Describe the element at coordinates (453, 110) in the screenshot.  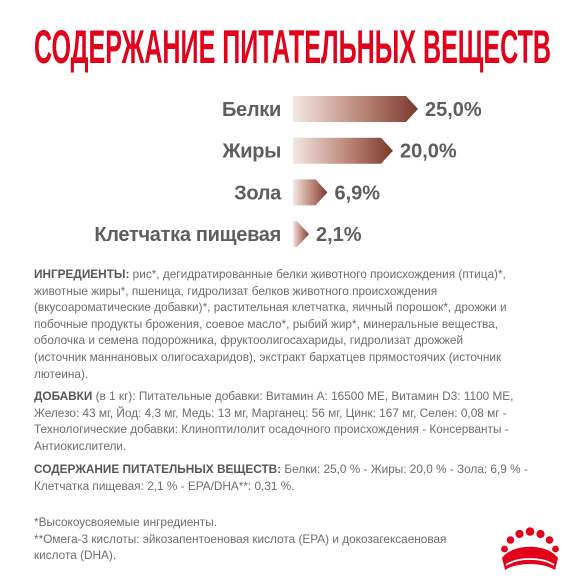
I see `bar-value-label: 25,0%` at that location.